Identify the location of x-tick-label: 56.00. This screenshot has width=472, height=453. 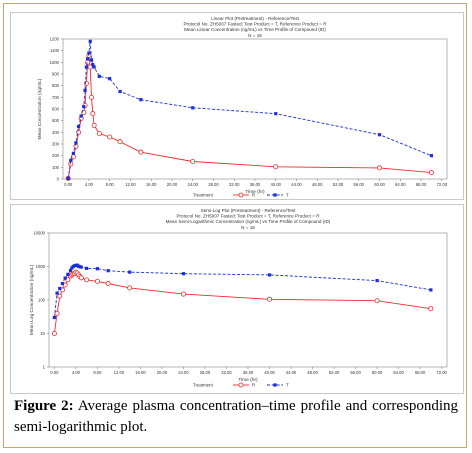
(359, 184).